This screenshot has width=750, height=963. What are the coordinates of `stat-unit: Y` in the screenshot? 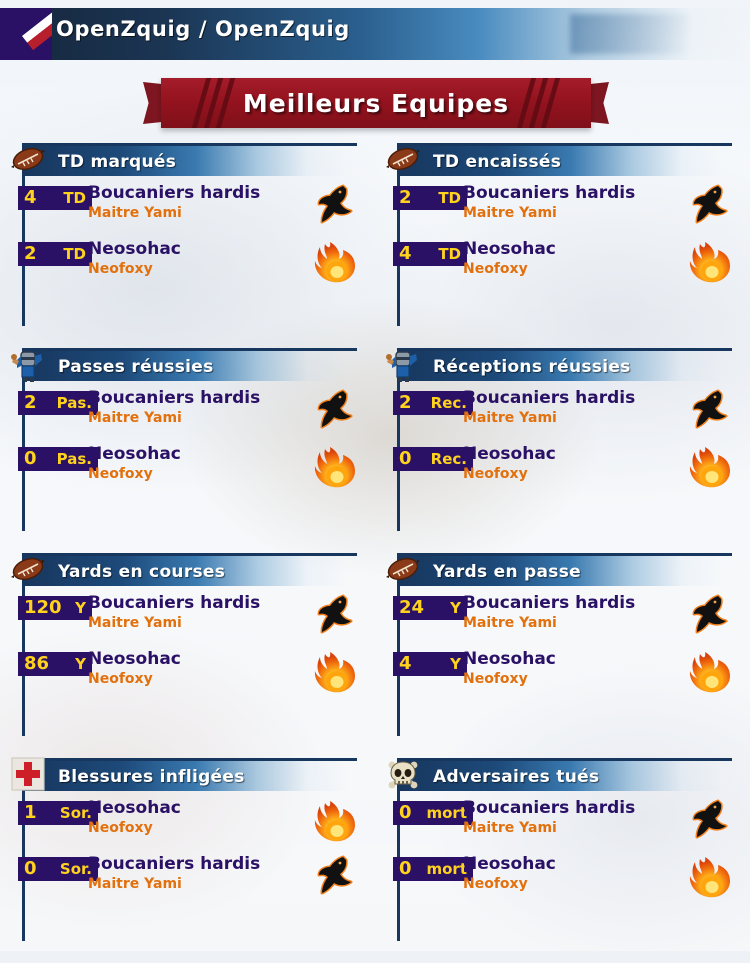 It's located at (455, 607).